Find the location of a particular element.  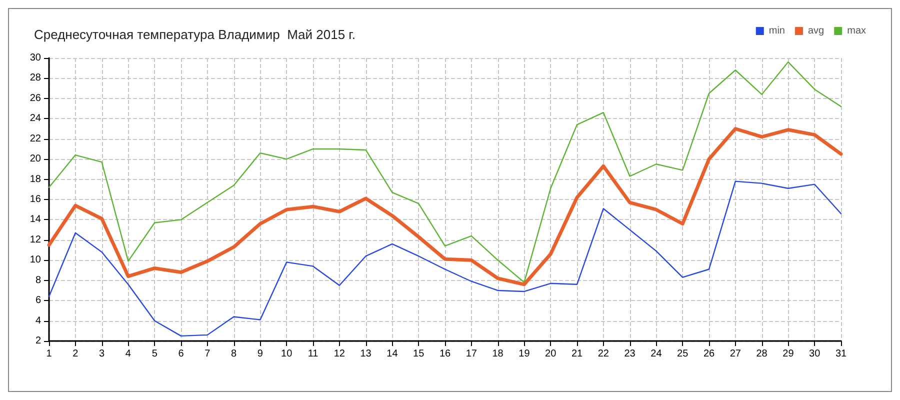

x-tick-label: 26 is located at coordinates (709, 354).